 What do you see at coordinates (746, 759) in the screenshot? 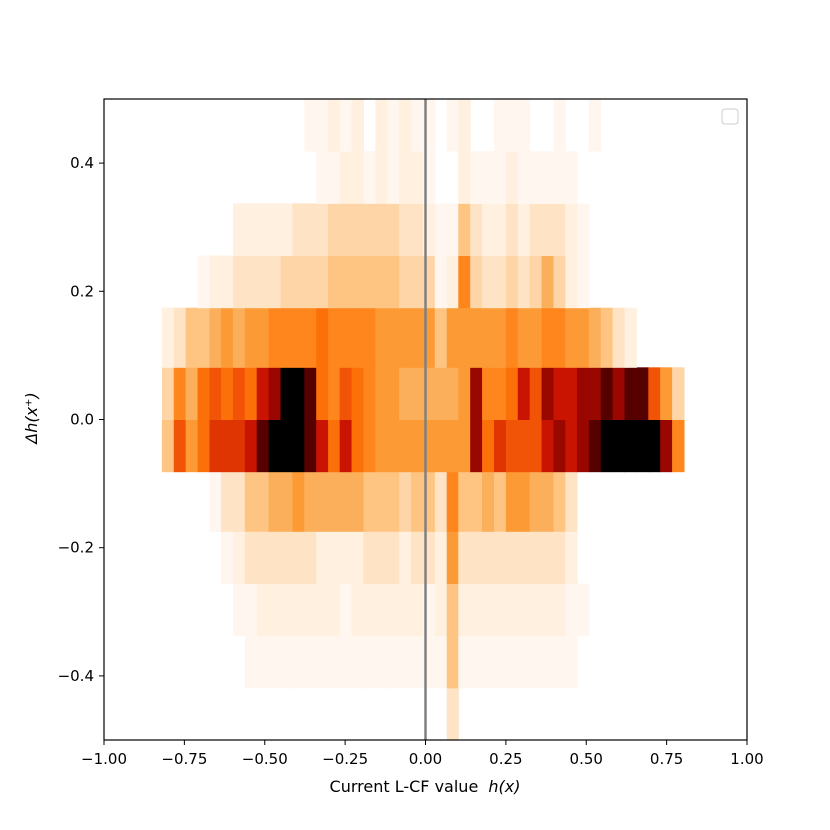
I see `x-tick-label: 1.00` at bounding box center [746, 759].